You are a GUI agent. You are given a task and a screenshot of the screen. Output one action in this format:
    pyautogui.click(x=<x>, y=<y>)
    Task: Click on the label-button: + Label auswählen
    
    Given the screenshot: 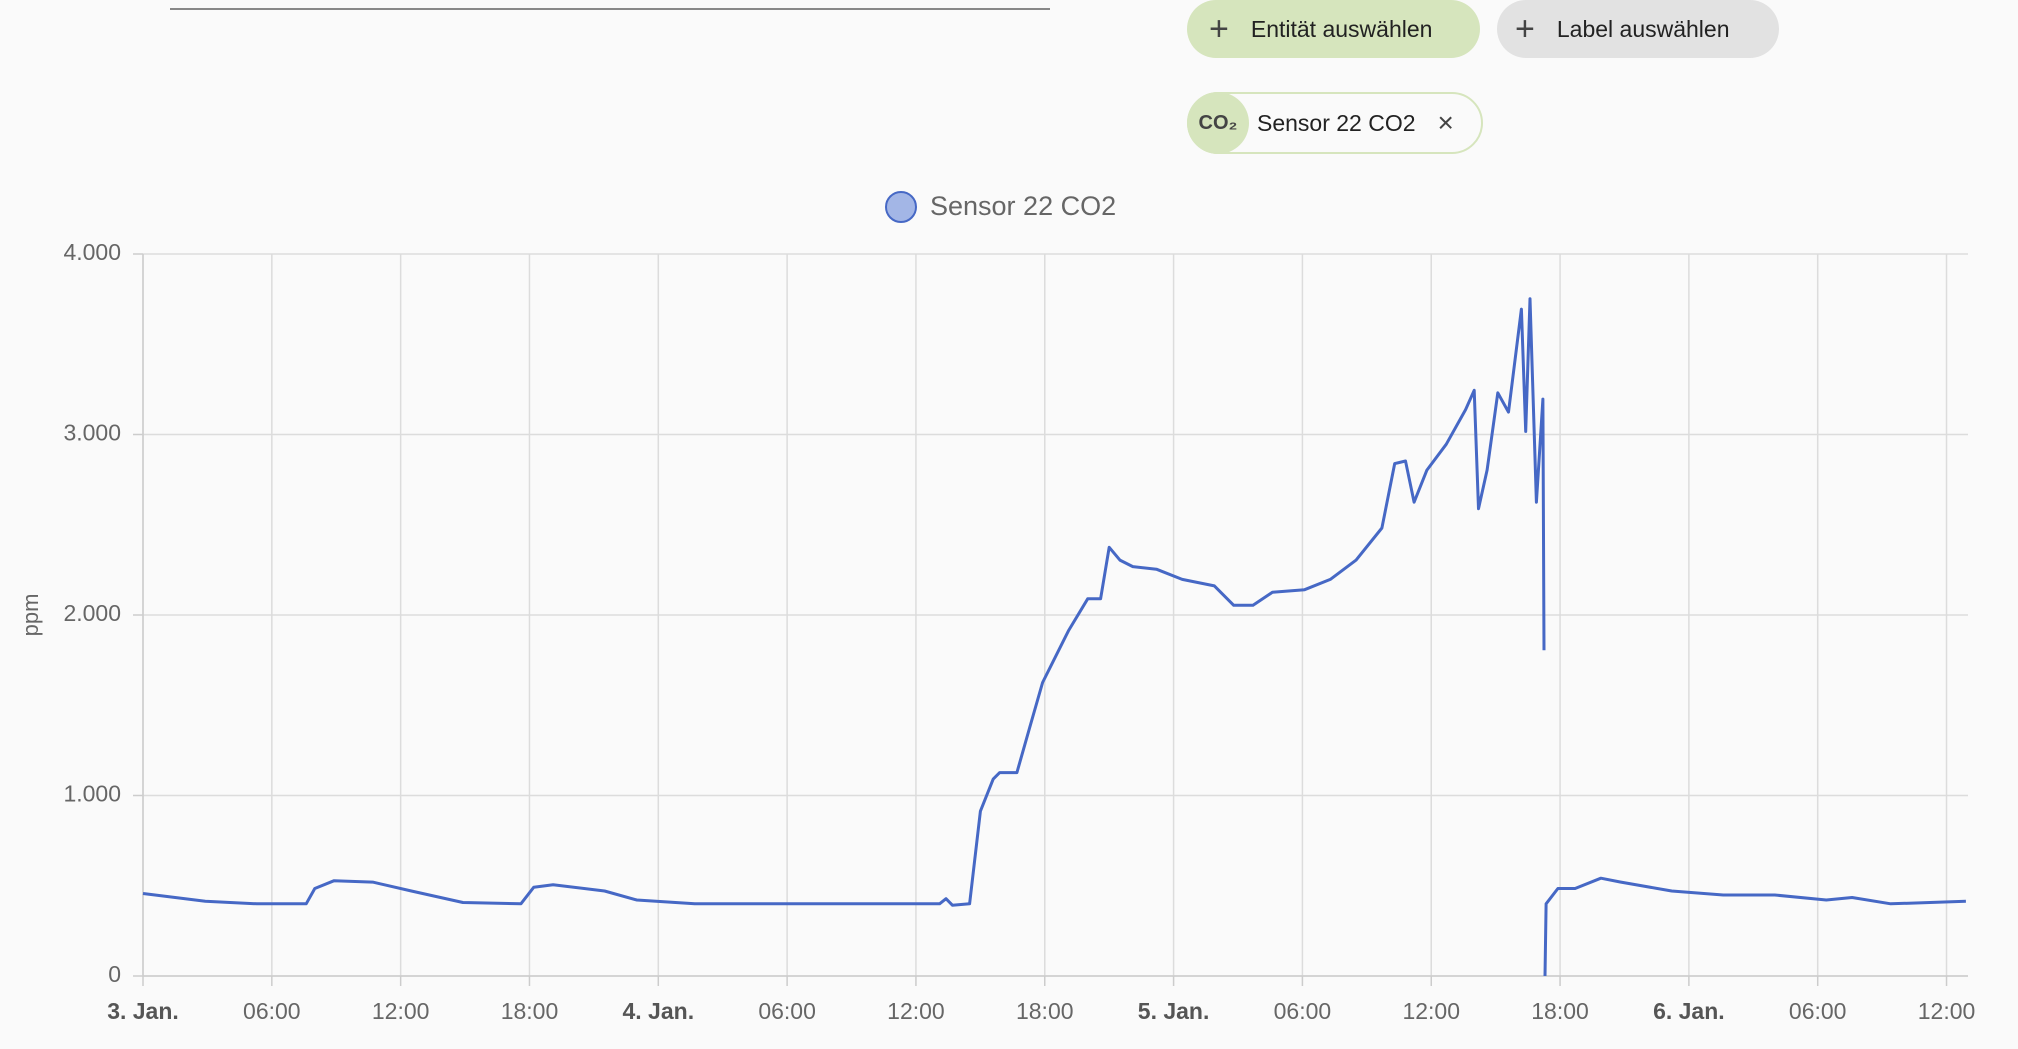 What is the action you would take?
    pyautogui.click(x=1638, y=29)
    